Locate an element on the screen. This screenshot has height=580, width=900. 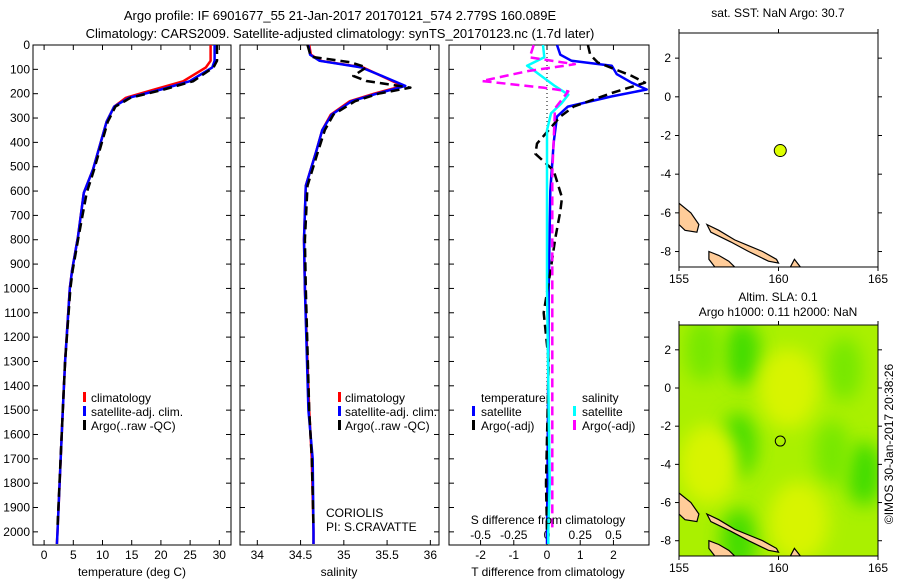
y-tick-label: 1700 is located at coordinates (16, 459).